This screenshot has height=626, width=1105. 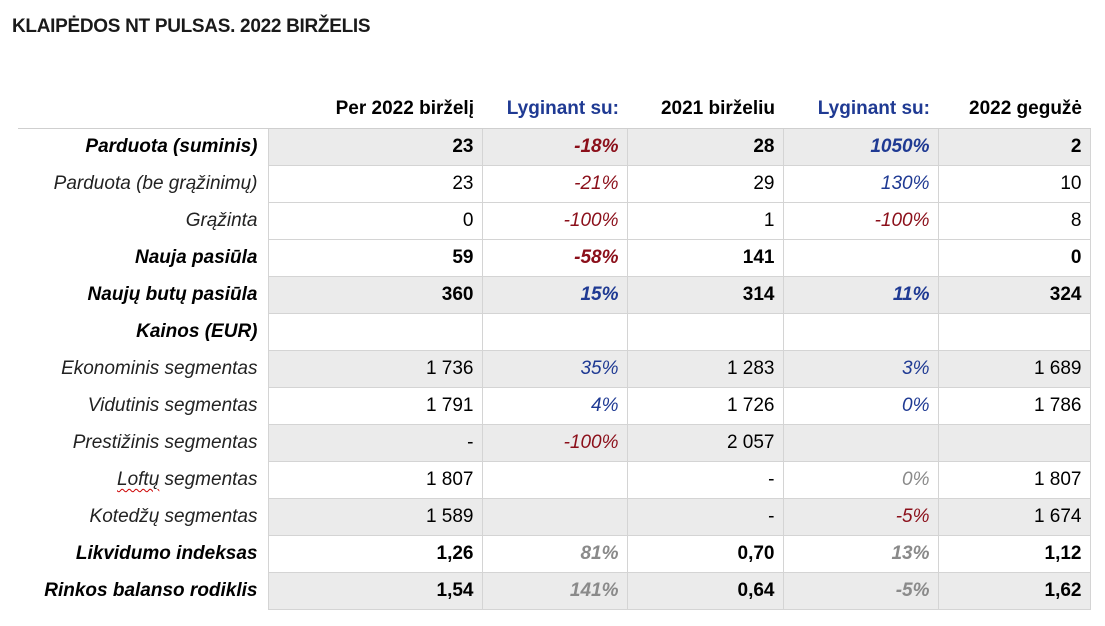 I want to click on cell-change-1: -18%, so click(x=596, y=146).